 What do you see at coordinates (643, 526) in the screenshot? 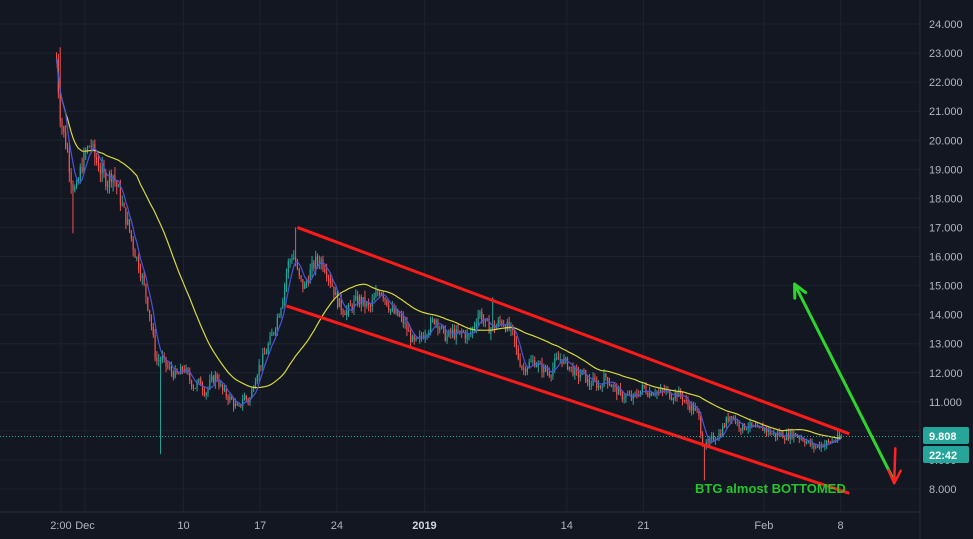
I see `x-tick-label: 21` at bounding box center [643, 526].